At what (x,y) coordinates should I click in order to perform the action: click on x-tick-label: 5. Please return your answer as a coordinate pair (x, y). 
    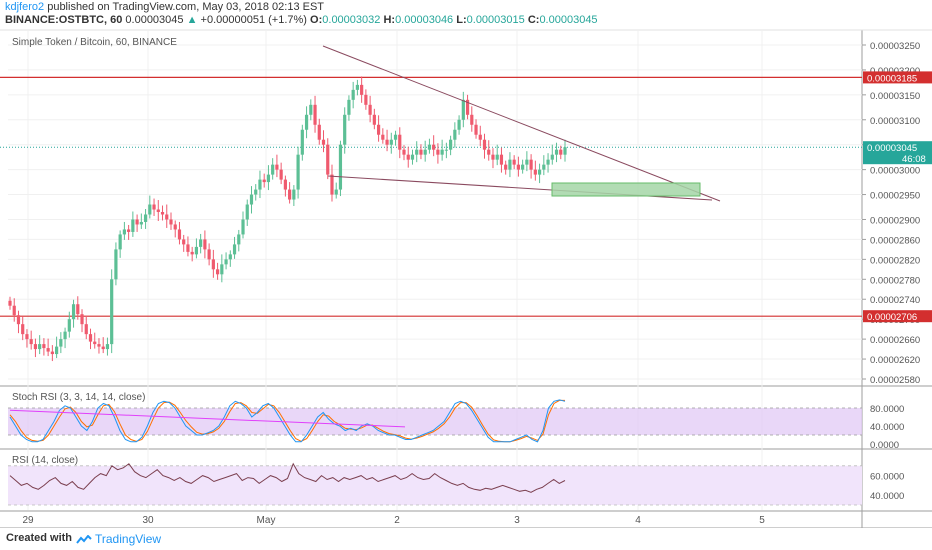
    Looking at the image, I should click on (762, 520).